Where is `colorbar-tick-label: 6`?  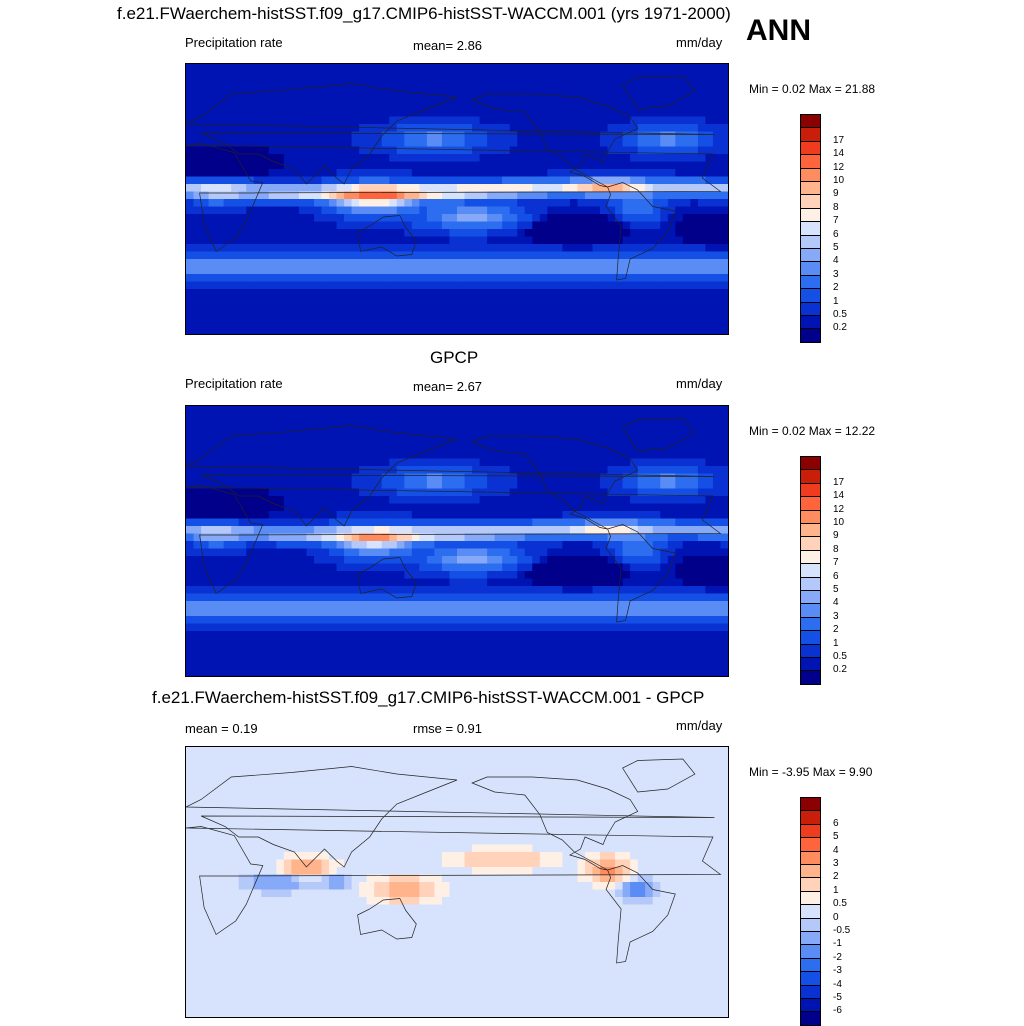 colorbar-tick-label: 6 is located at coordinates (836, 234).